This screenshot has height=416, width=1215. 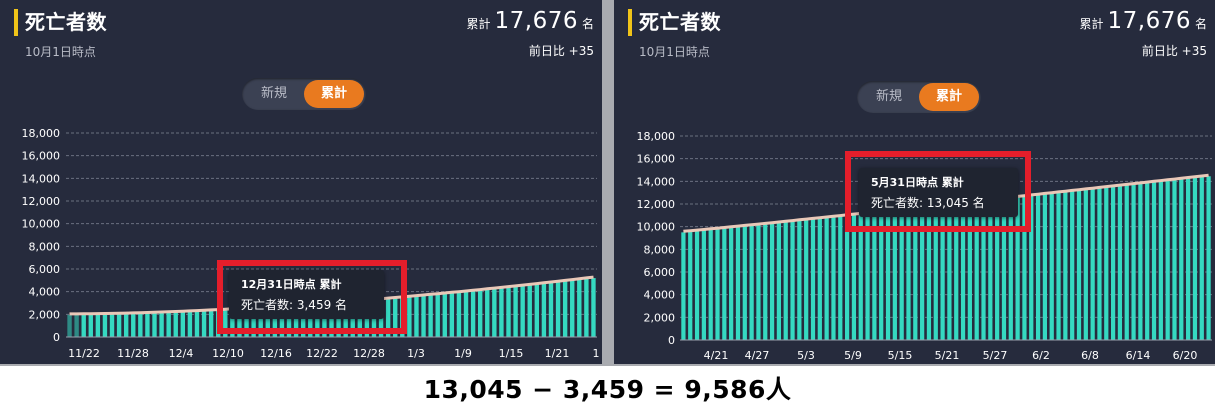 I want to click on highlight-box, so click(x=938, y=191).